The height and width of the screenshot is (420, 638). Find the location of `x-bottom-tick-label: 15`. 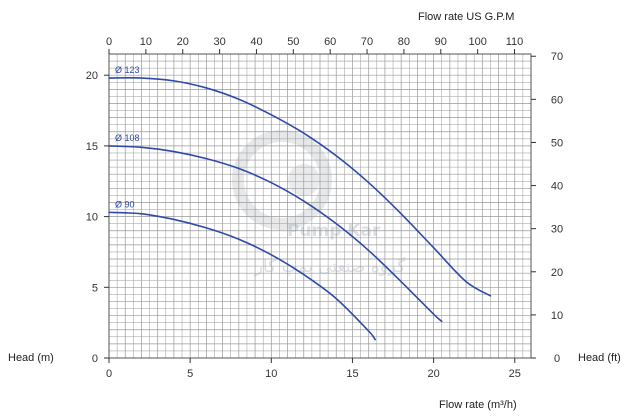

x-bottom-tick-label: 15 is located at coordinates (352, 374).